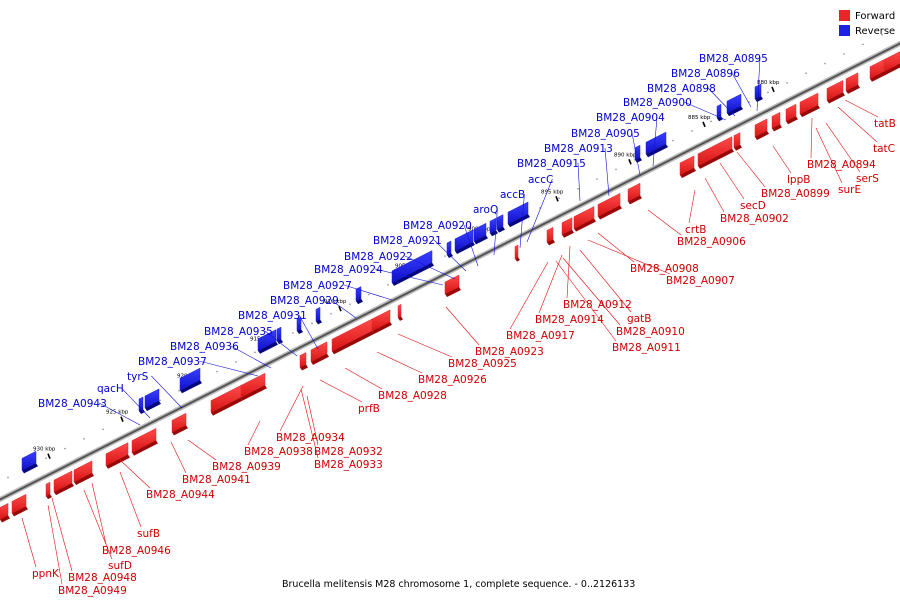 This screenshot has width=900, height=600. Describe the element at coordinates (639, 319) in the screenshot. I see `forward-gene-label: gatB` at that location.